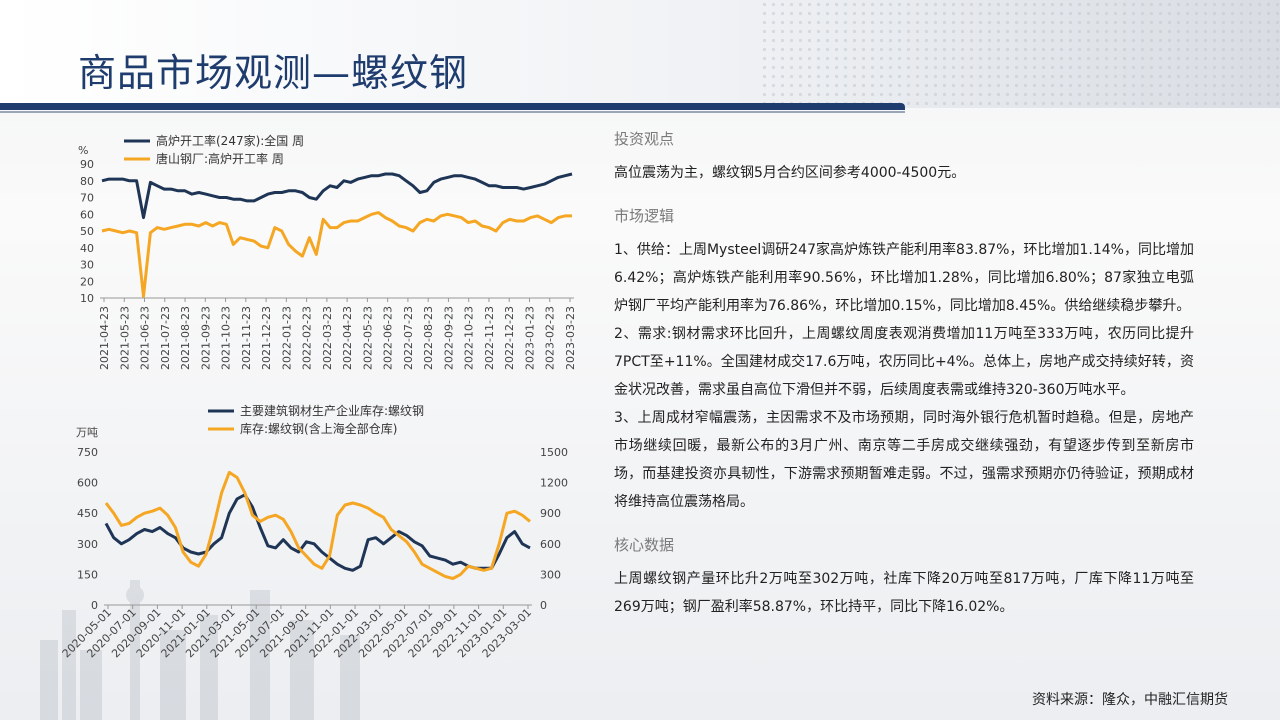  I want to click on x-tick-label: 2021-04-23, so click(104, 338).